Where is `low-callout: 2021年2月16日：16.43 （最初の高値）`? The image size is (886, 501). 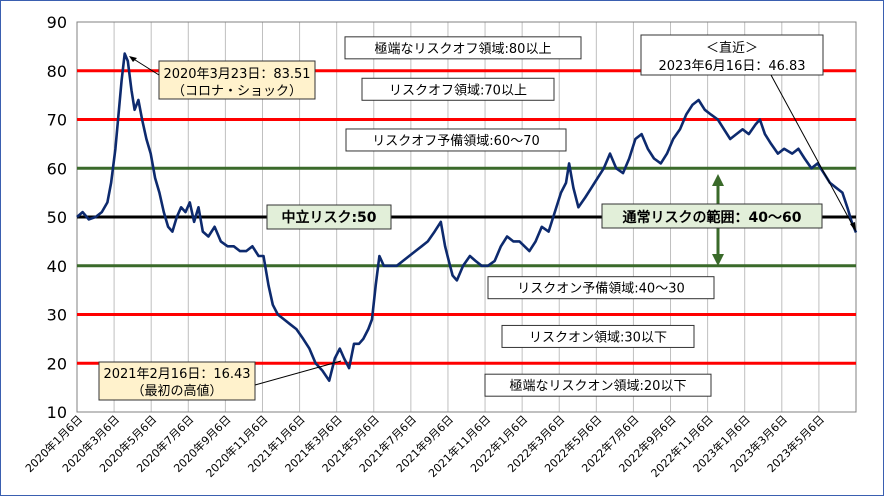 low-callout: 2021年2月16日：16.43 （最初の高値） is located at coordinates (220, 380).